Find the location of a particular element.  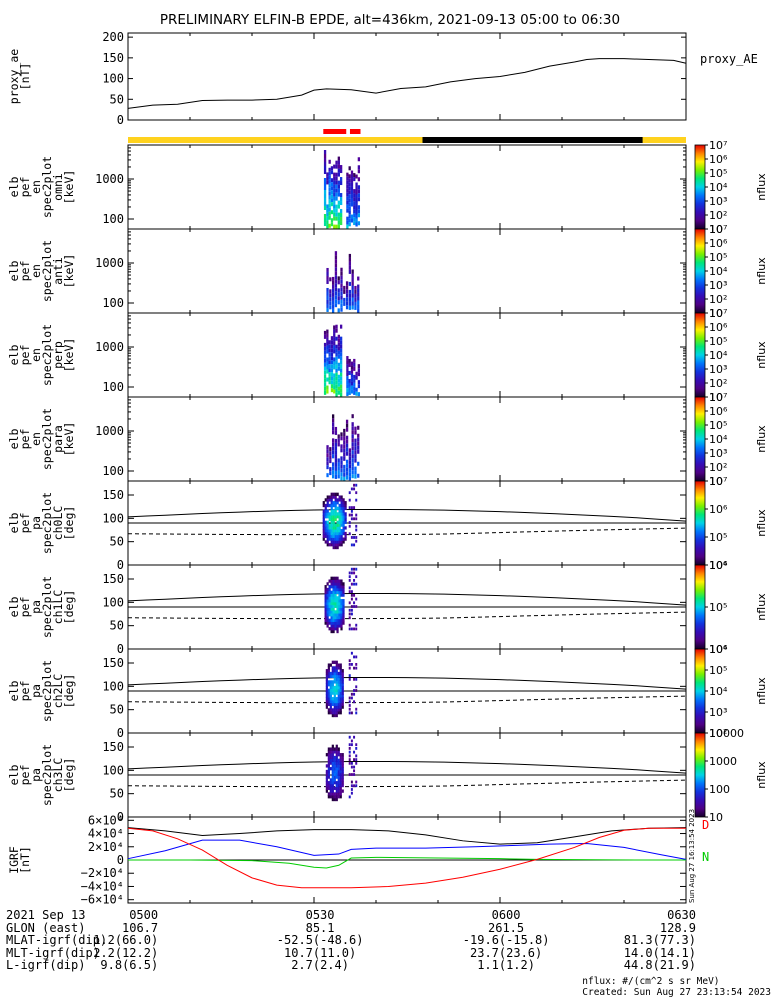

proxy-ae-panel is located at coordinates (407, 76).